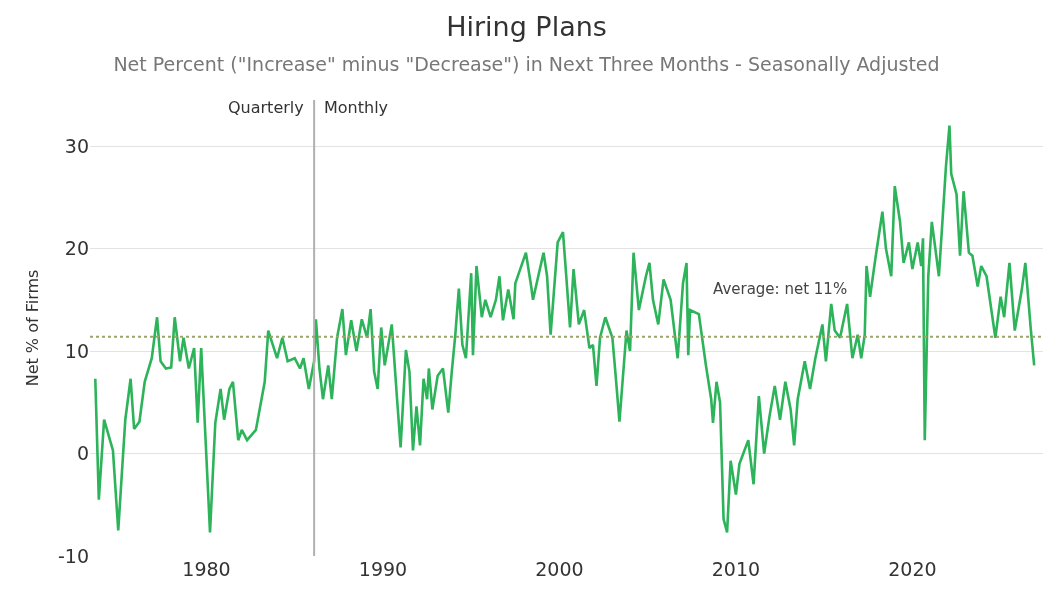 The image size is (1053, 606). What do you see at coordinates (356, 107) in the screenshot?
I see `annotation: Monthly` at bounding box center [356, 107].